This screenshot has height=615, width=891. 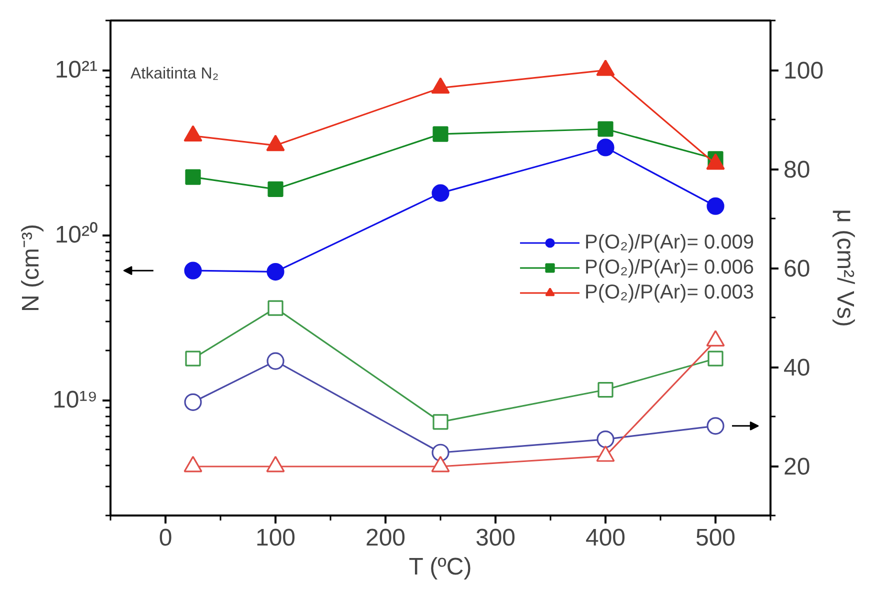 What do you see at coordinates (605, 538) in the screenshot?
I see `x-tick-label: 400` at bounding box center [605, 538].